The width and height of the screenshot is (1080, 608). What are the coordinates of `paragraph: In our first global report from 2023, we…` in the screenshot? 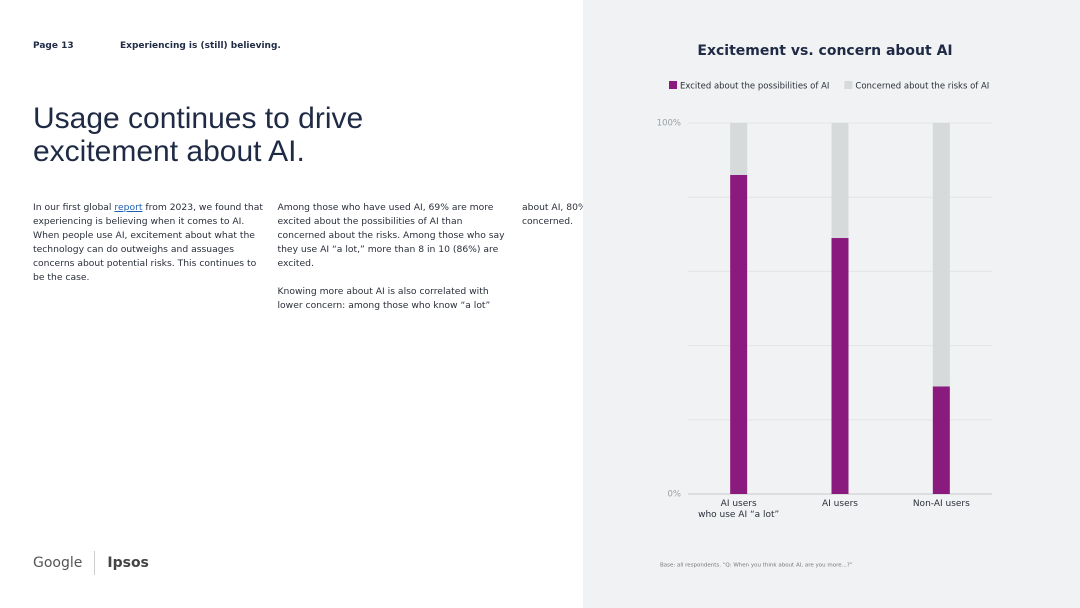 It's located at (148, 243).